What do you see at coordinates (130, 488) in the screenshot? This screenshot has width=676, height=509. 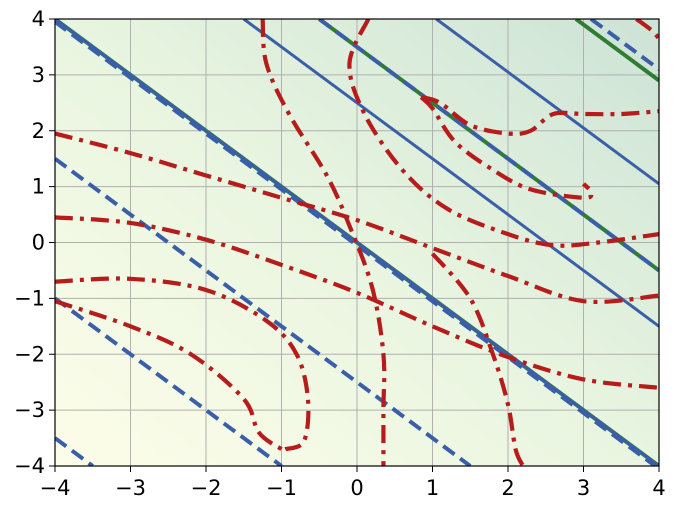 I see `x-tick-label-1: −3` at bounding box center [130, 488].